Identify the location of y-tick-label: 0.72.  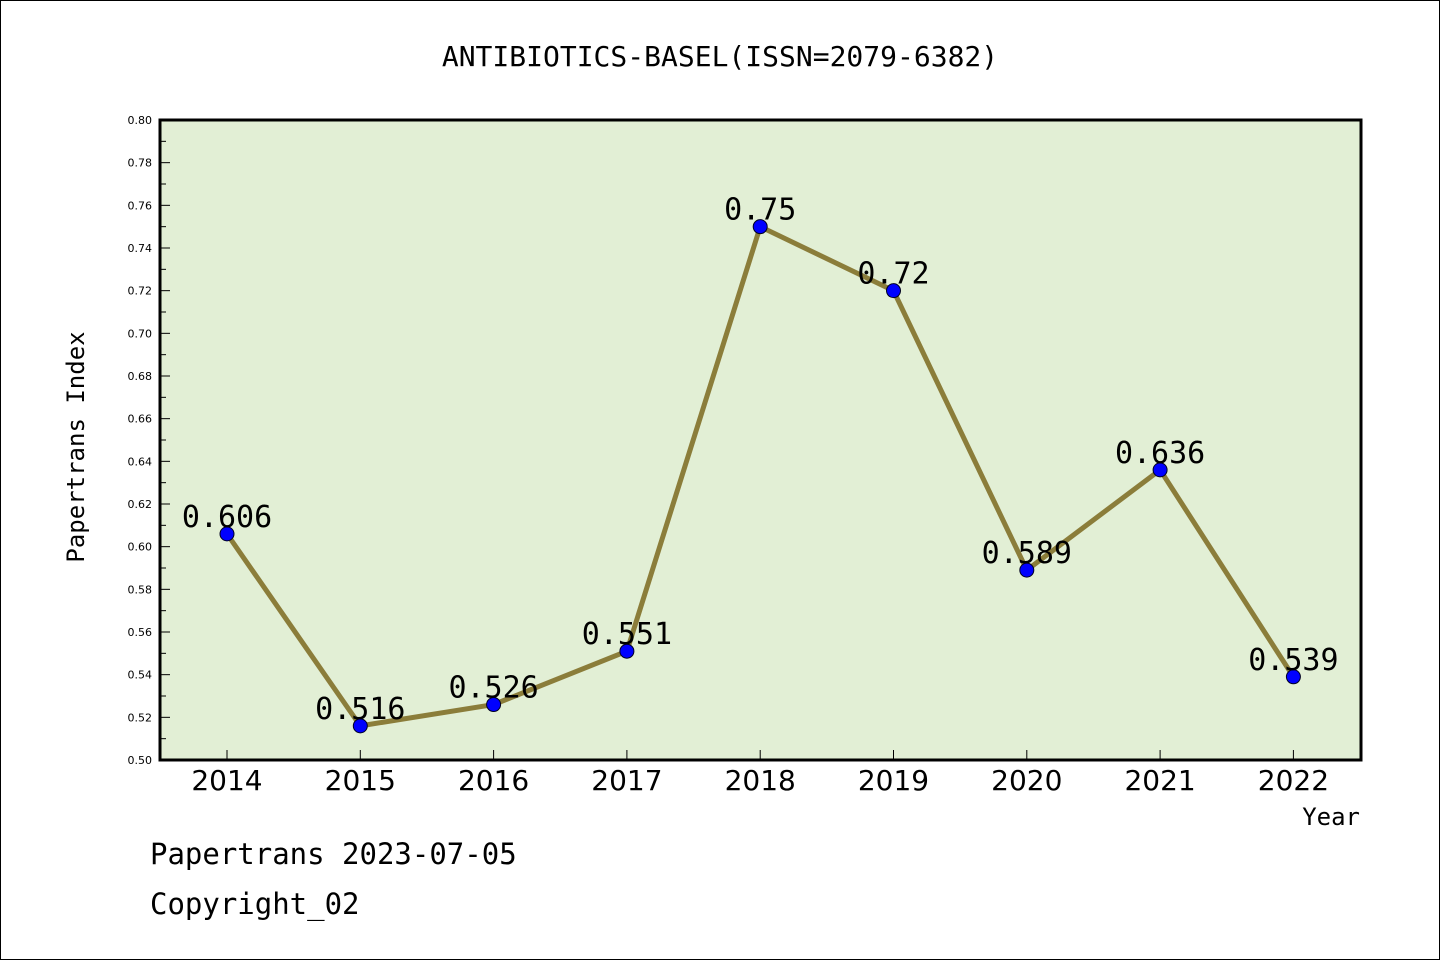
(140, 291).